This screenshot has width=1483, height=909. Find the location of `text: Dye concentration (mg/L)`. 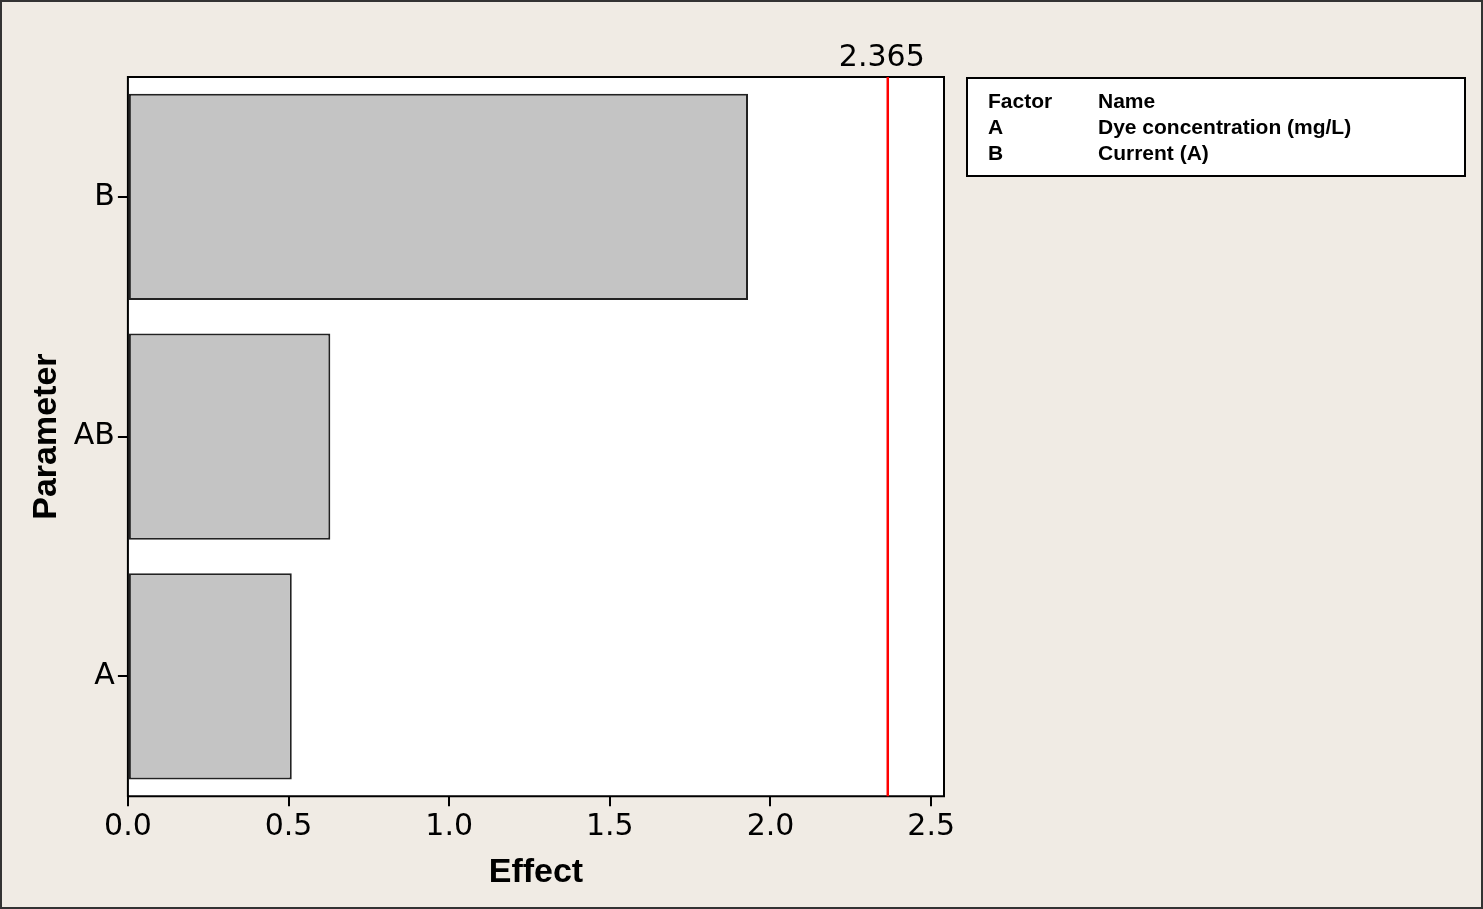

text: Dye concentration (mg/L) is located at coordinates (1225, 127).